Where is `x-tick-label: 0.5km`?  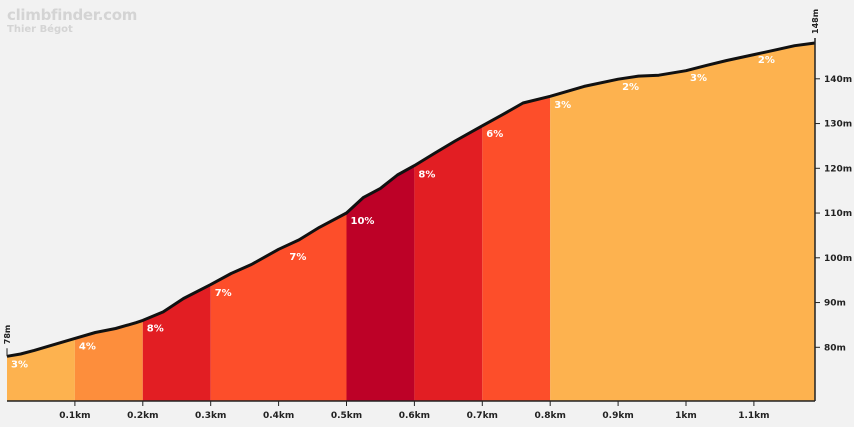 x-tick-label: 0.5km is located at coordinates (346, 416).